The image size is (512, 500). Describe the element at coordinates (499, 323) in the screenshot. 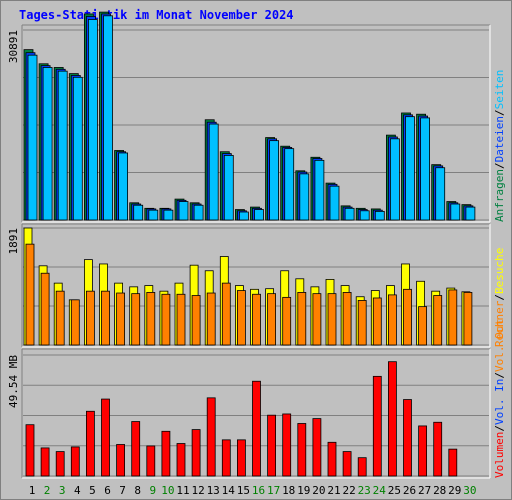

I see `legend-entry: Rechner` at that location.